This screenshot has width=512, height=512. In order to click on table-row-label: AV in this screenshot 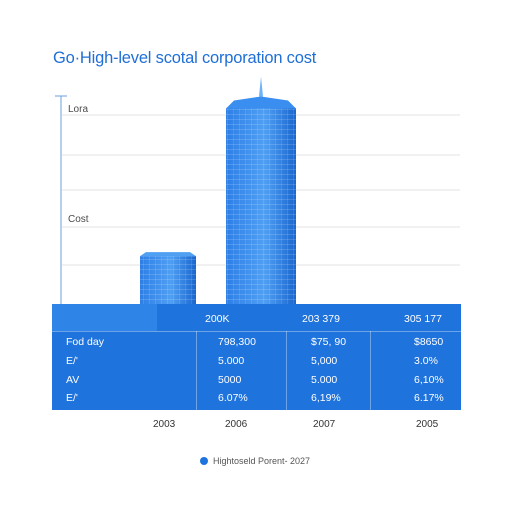, I will do `click(73, 380)`.